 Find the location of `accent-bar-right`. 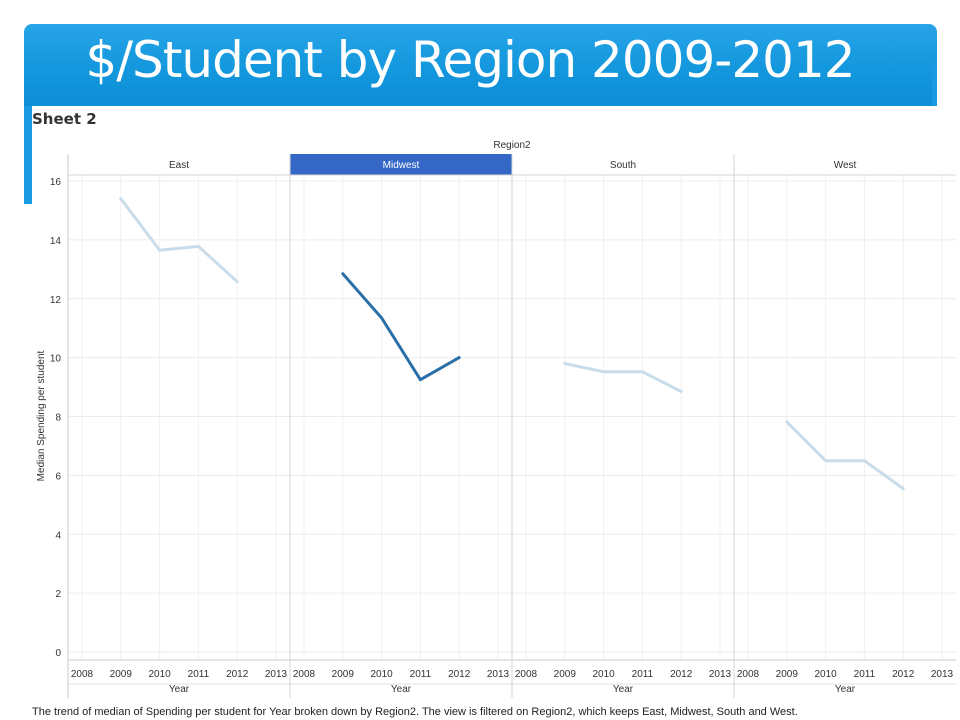

accent-bar-right is located at coordinates (934, 83).